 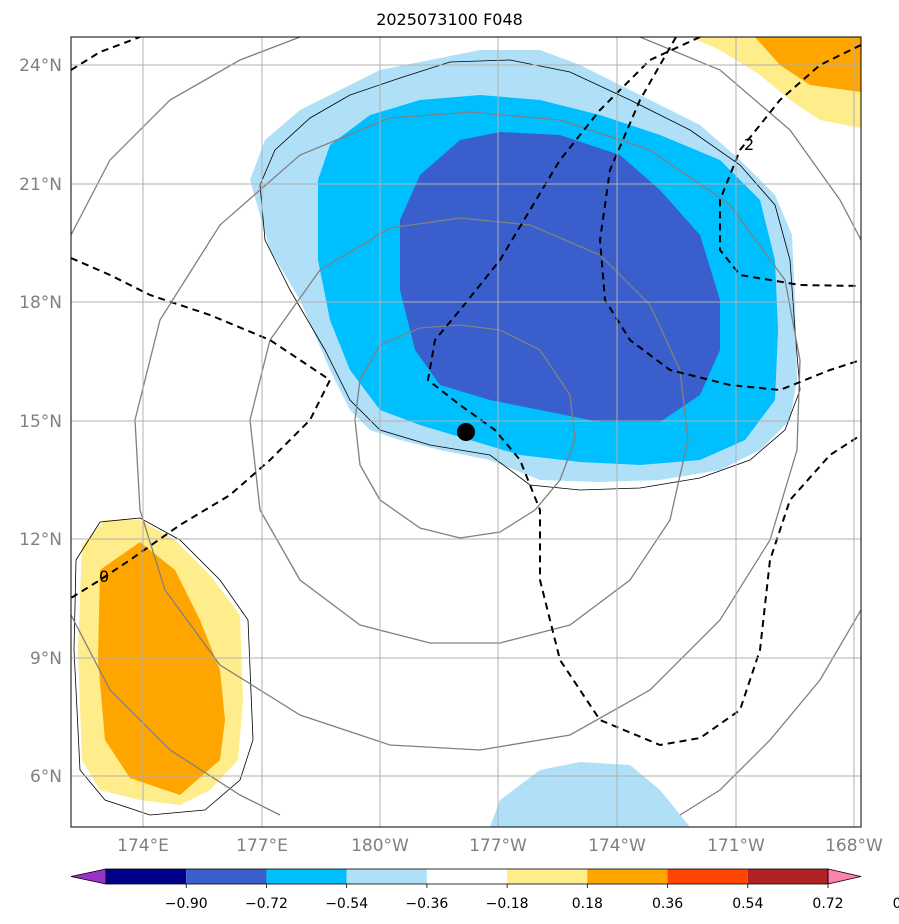 What do you see at coordinates (749, 144) in the screenshot?
I see `contour-label-2: 2` at bounding box center [749, 144].